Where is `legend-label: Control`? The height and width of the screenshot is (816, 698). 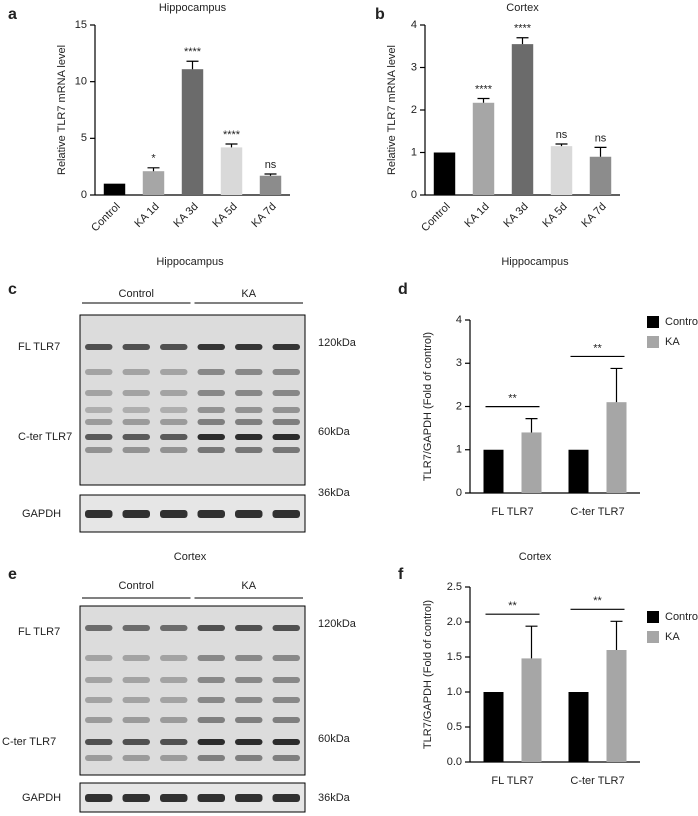
legend-label: Control is located at coordinates (681, 617).